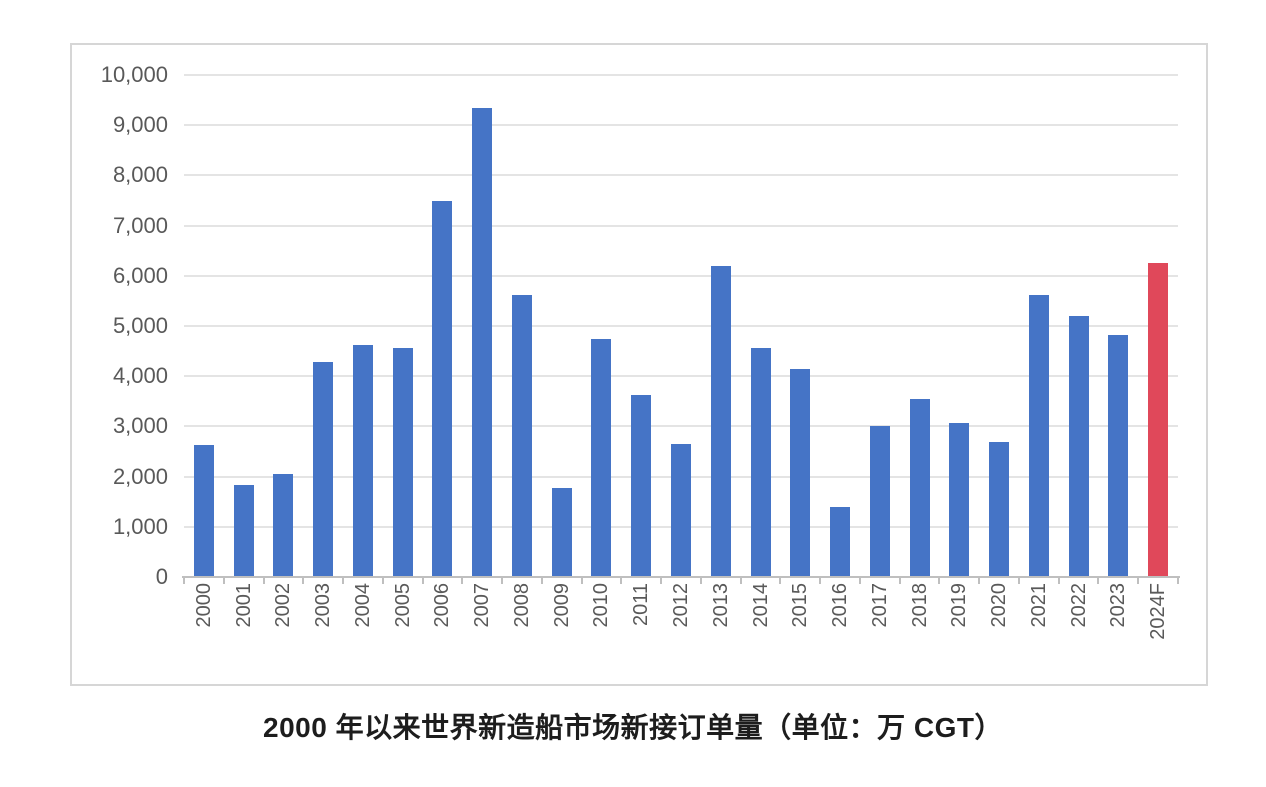 Image resolution: width=1266 pixels, height=787 pixels. What do you see at coordinates (323, 605) in the screenshot?
I see `x-tick-label-2003: 2003` at bounding box center [323, 605].